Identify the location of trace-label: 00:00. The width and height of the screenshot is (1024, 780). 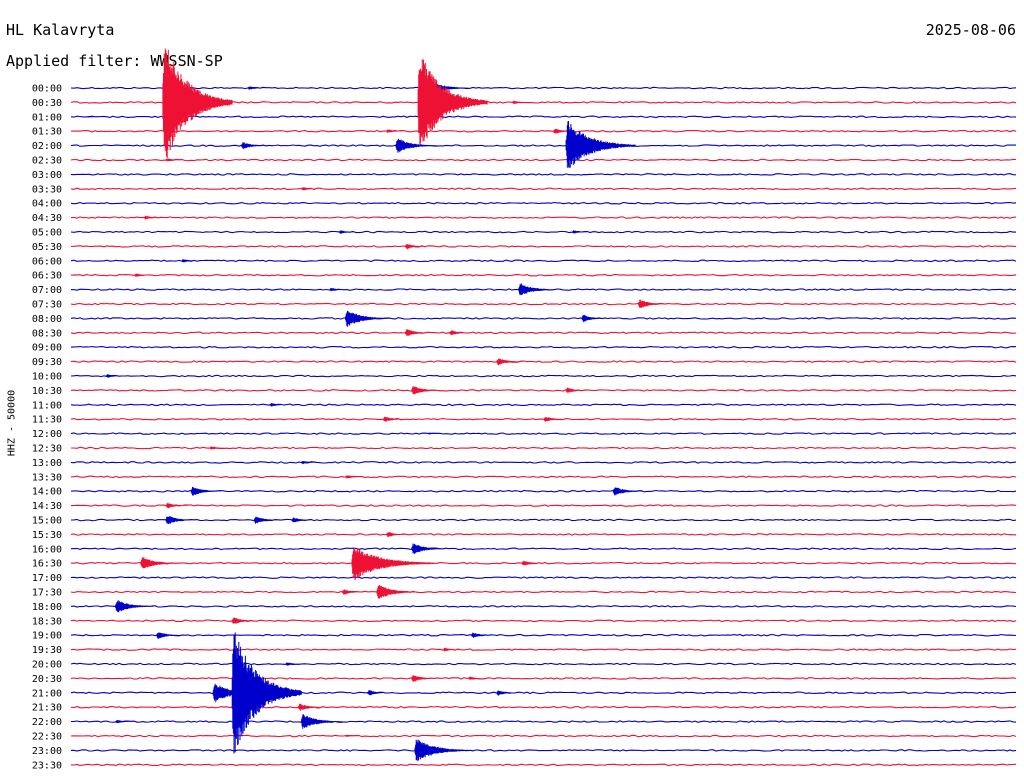
(47, 89).